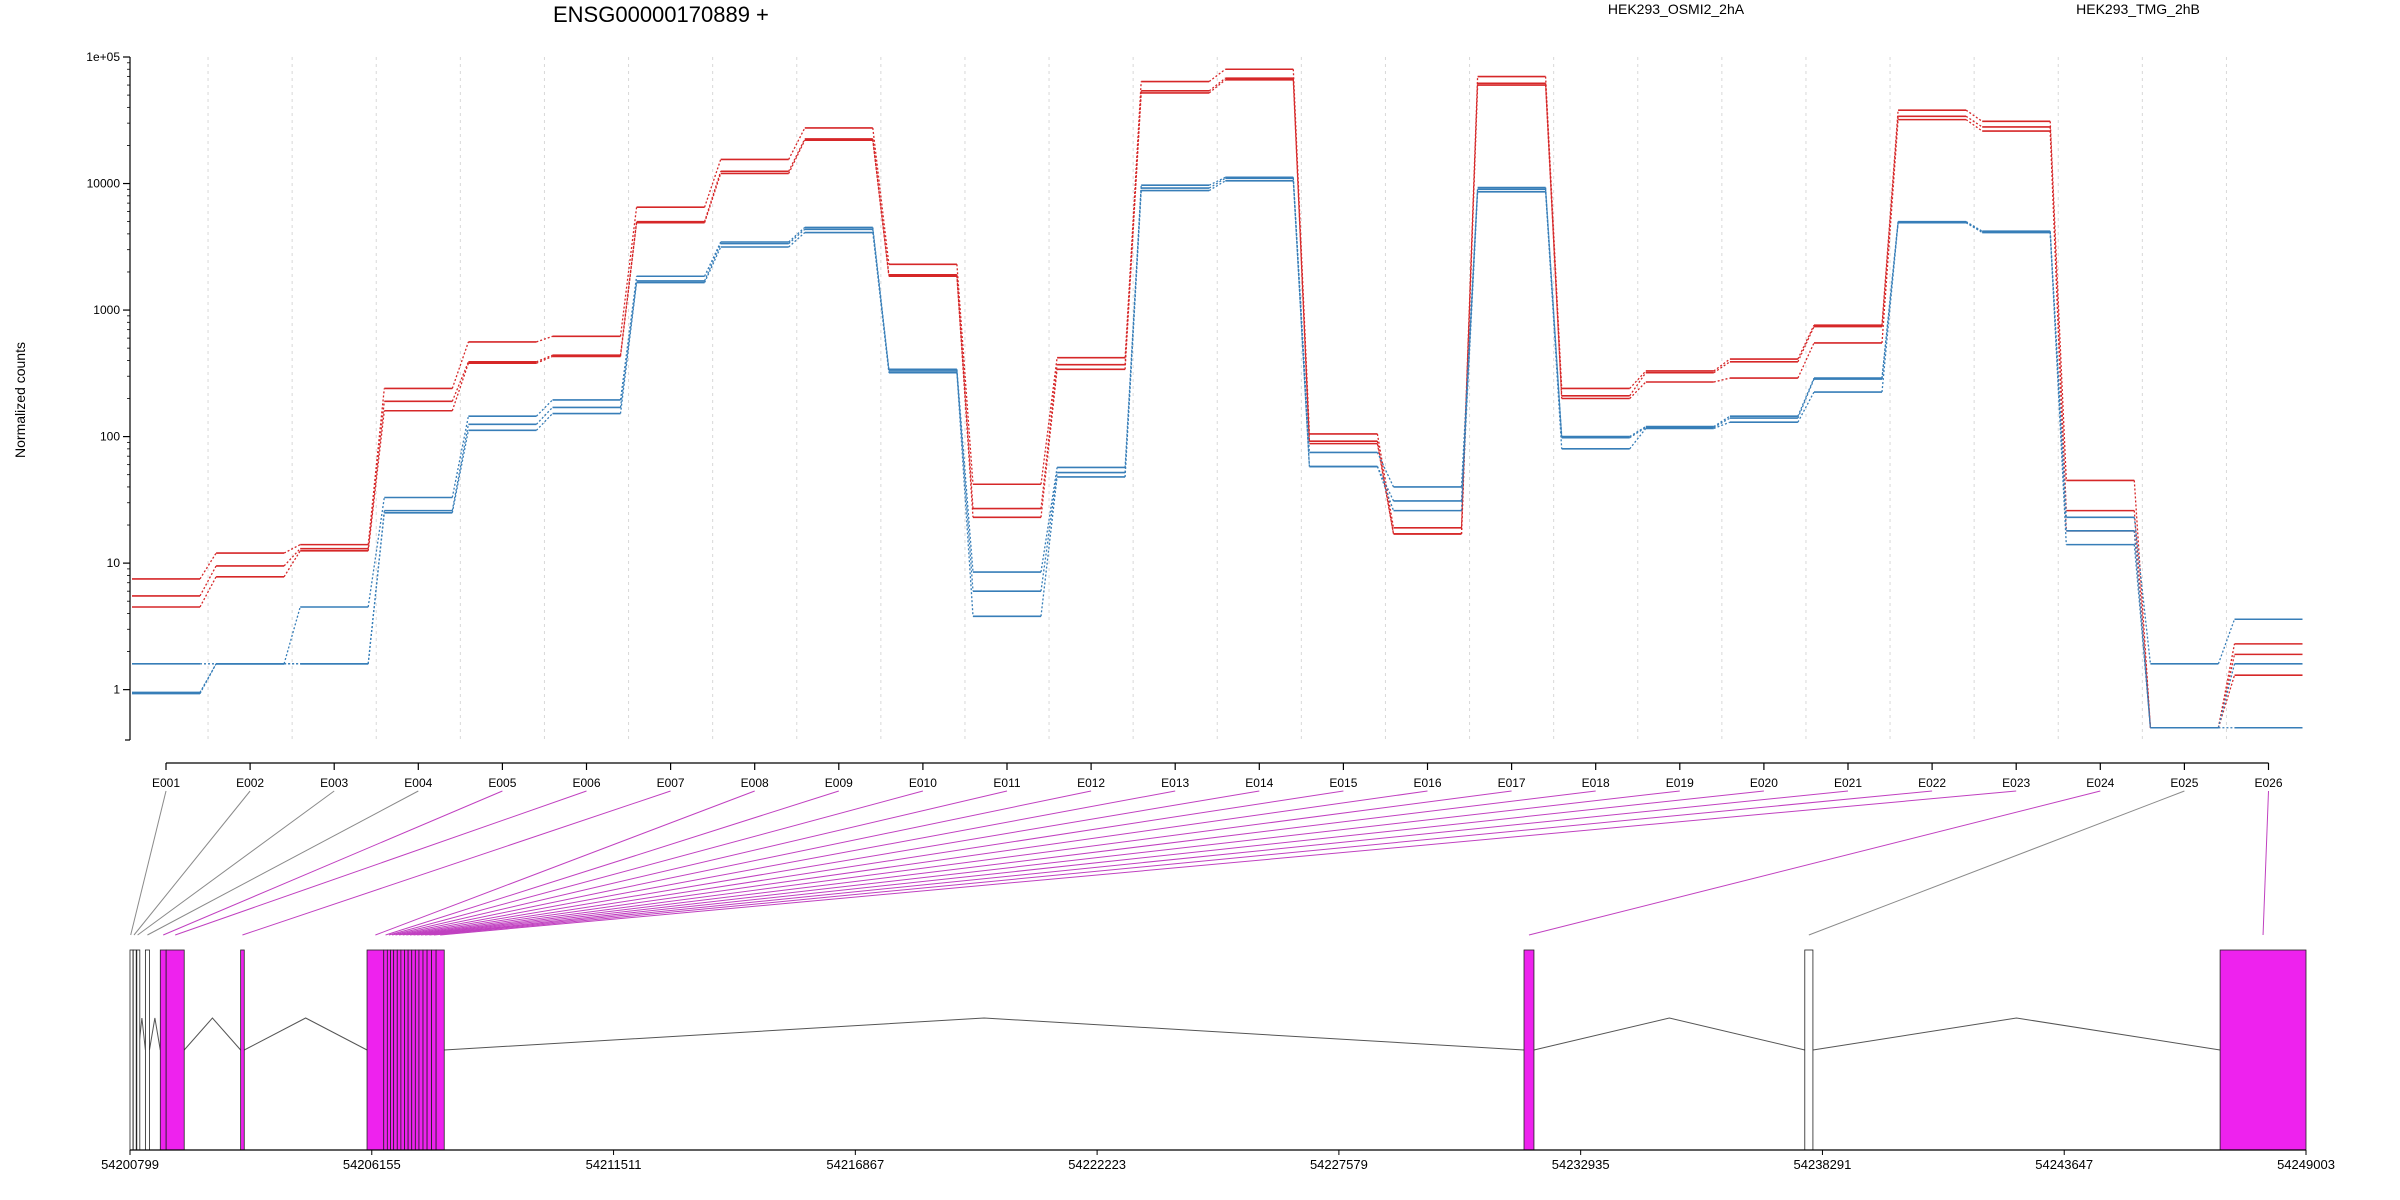 This screenshot has width=2400, height=1200. Describe the element at coordinates (1175, 783) in the screenshot. I see `x-tick-label: E013` at that location.